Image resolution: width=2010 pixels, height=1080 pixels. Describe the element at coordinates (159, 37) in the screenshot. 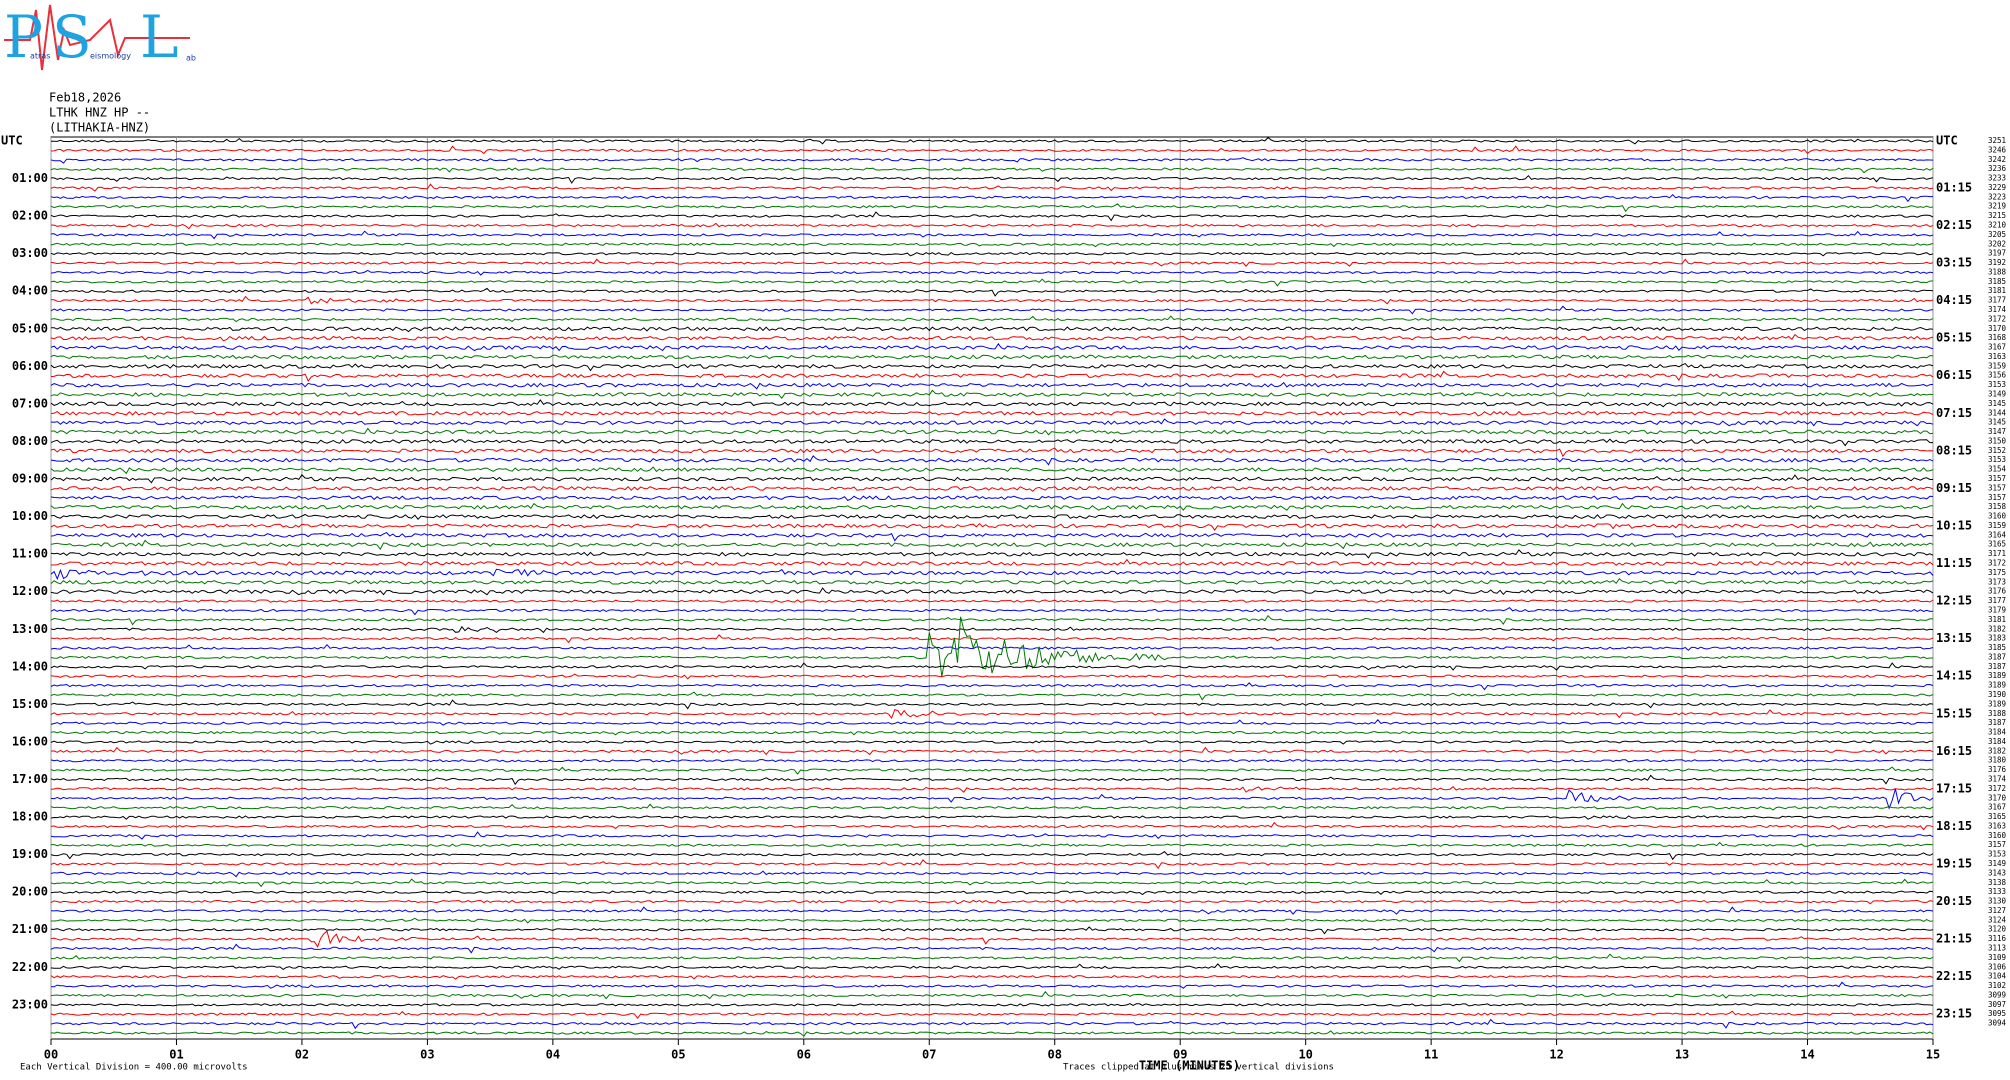

I see `logo-letter: L` at that location.